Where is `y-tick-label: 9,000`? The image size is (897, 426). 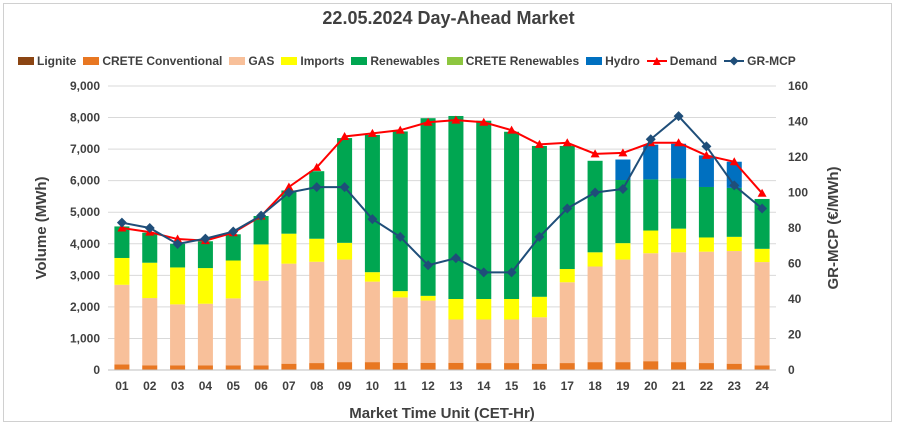
y-tick-label: 9,000 is located at coordinates (85, 86).